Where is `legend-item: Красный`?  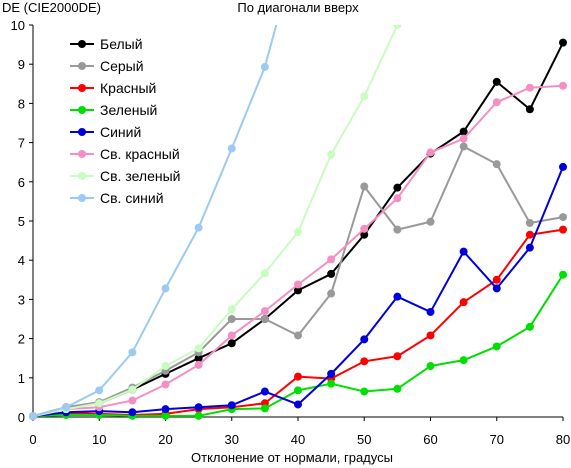
legend-item: Красный is located at coordinates (113, 88).